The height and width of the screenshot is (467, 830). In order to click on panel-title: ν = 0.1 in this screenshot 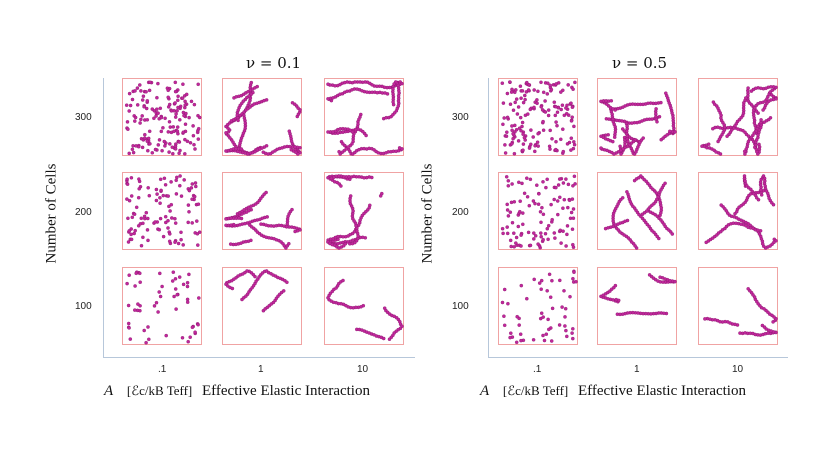, I will do `click(274, 63)`.